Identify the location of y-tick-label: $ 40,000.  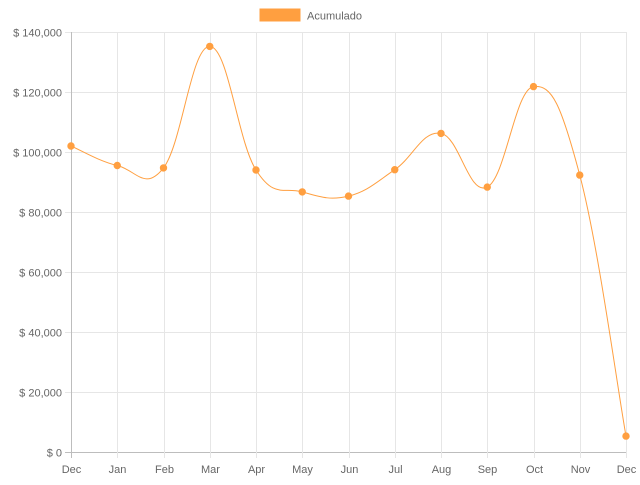
(40, 334).